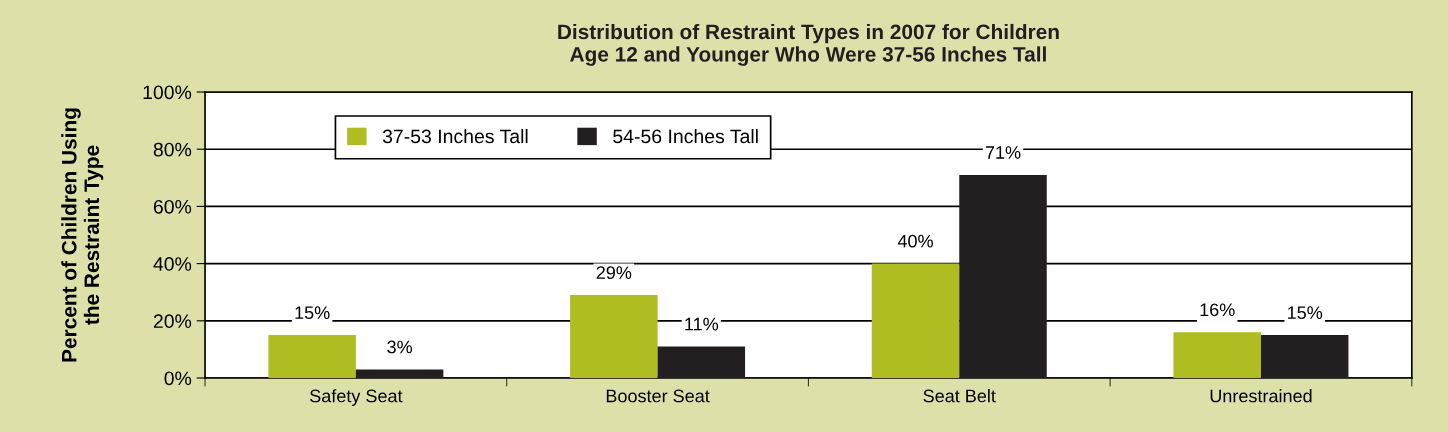 Image resolution: width=1448 pixels, height=432 pixels. Describe the element at coordinates (172, 149) in the screenshot. I see `y-tick-label: 80%` at that location.